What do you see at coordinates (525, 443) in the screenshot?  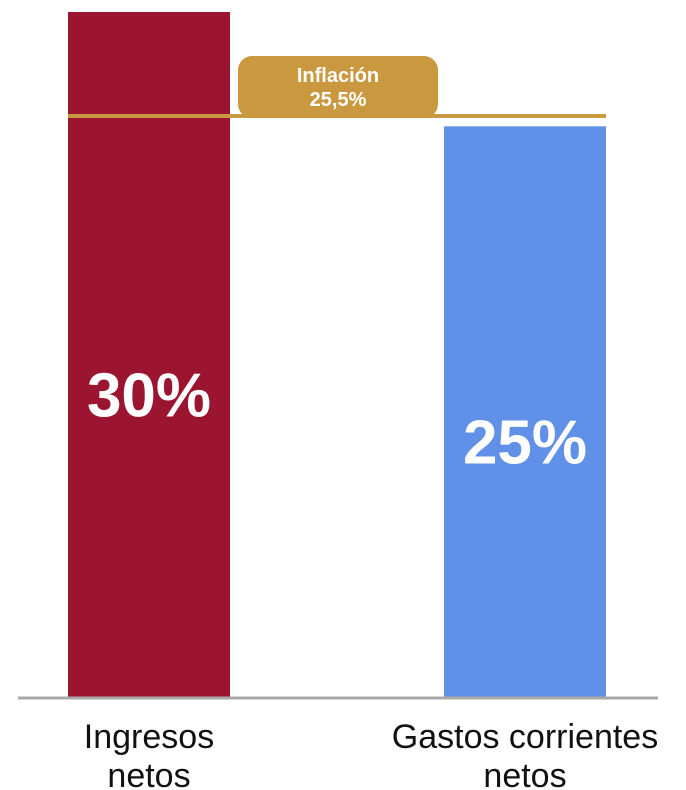 I see `bar-value-label-gastos: 25%` at bounding box center [525, 443].